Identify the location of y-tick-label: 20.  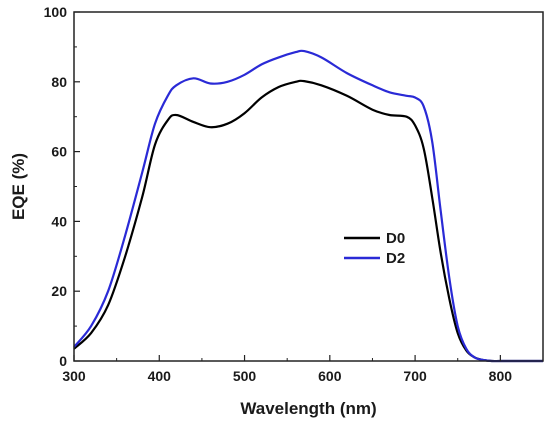
(59, 291).